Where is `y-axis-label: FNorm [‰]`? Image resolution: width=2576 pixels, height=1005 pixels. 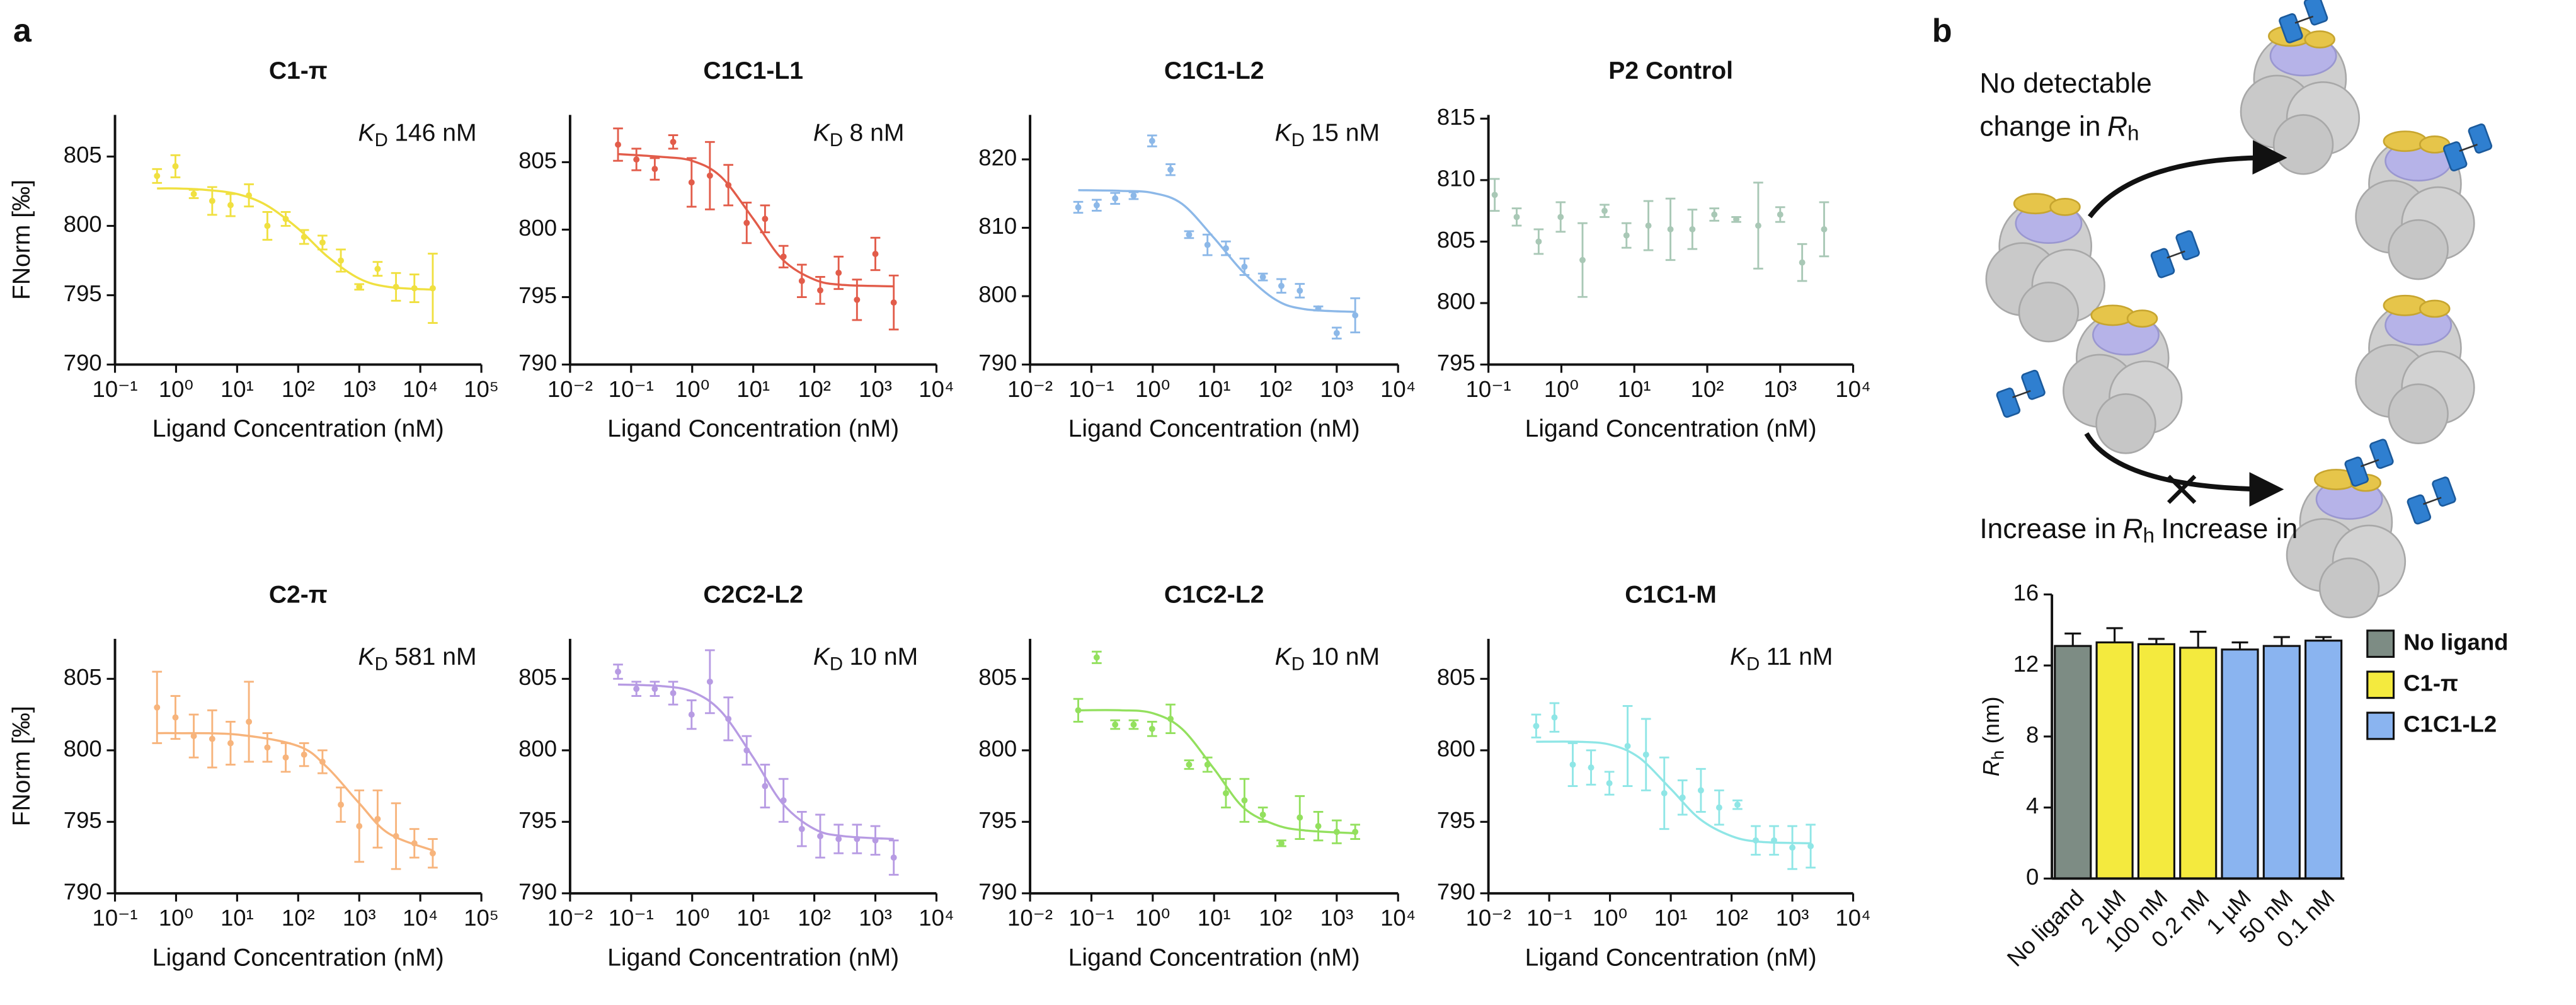 y-axis-label: FNorm [‰] is located at coordinates (22, 766).